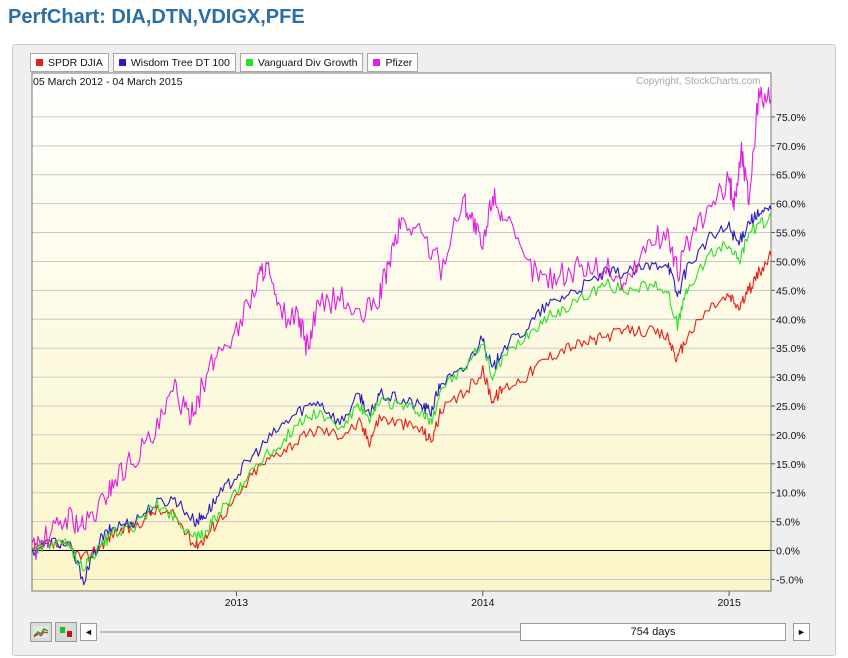 This screenshot has height=658, width=848. What do you see at coordinates (75, 62) in the screenshot?
I see `legend-label-spdr-djia: SPDR DJIA` at bounding box center [75, 62].